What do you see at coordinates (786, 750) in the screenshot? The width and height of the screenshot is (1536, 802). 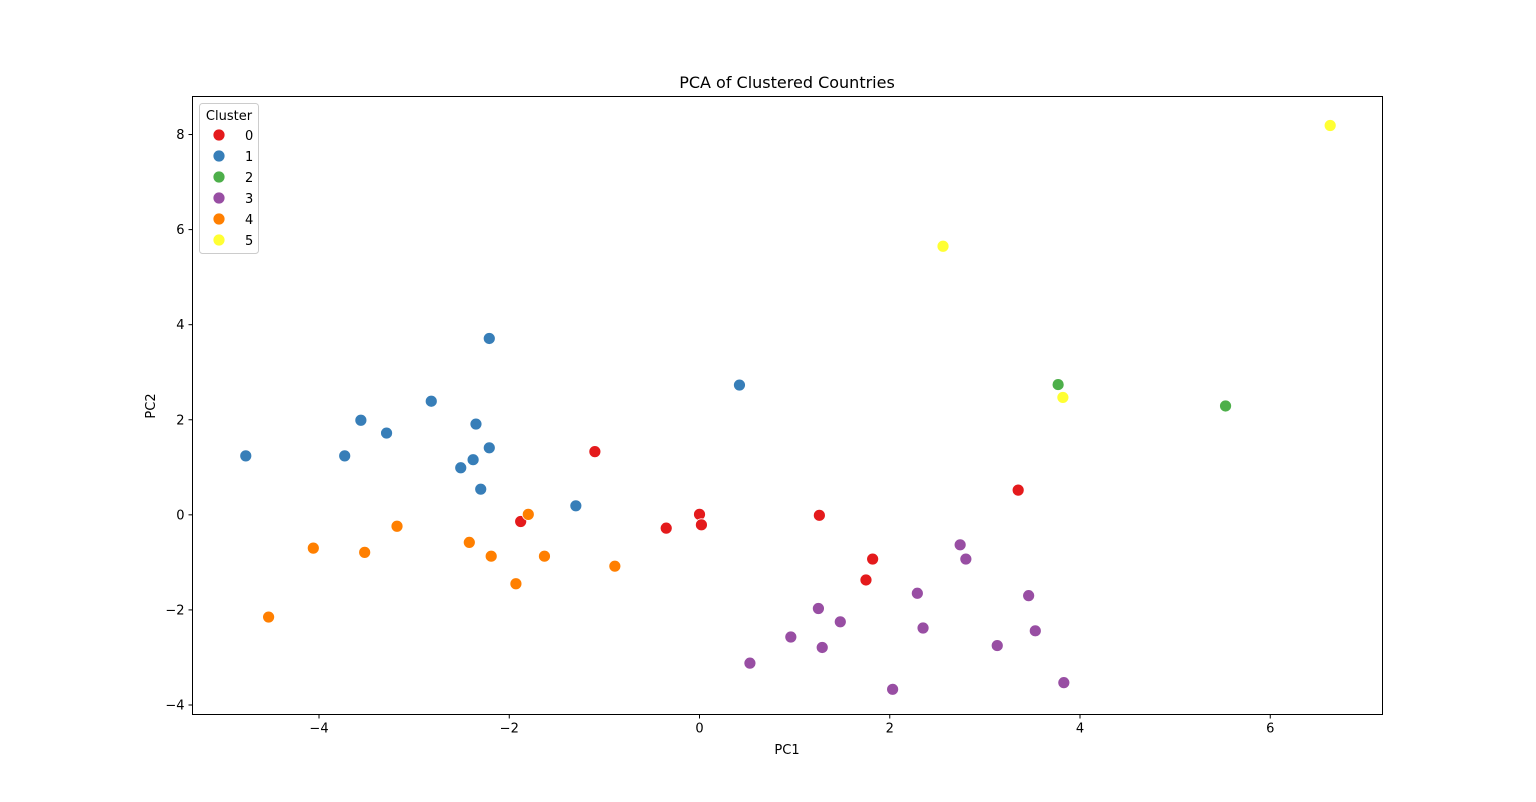 I see `x-axis-label: PC1` at bounding box center [786, 750].